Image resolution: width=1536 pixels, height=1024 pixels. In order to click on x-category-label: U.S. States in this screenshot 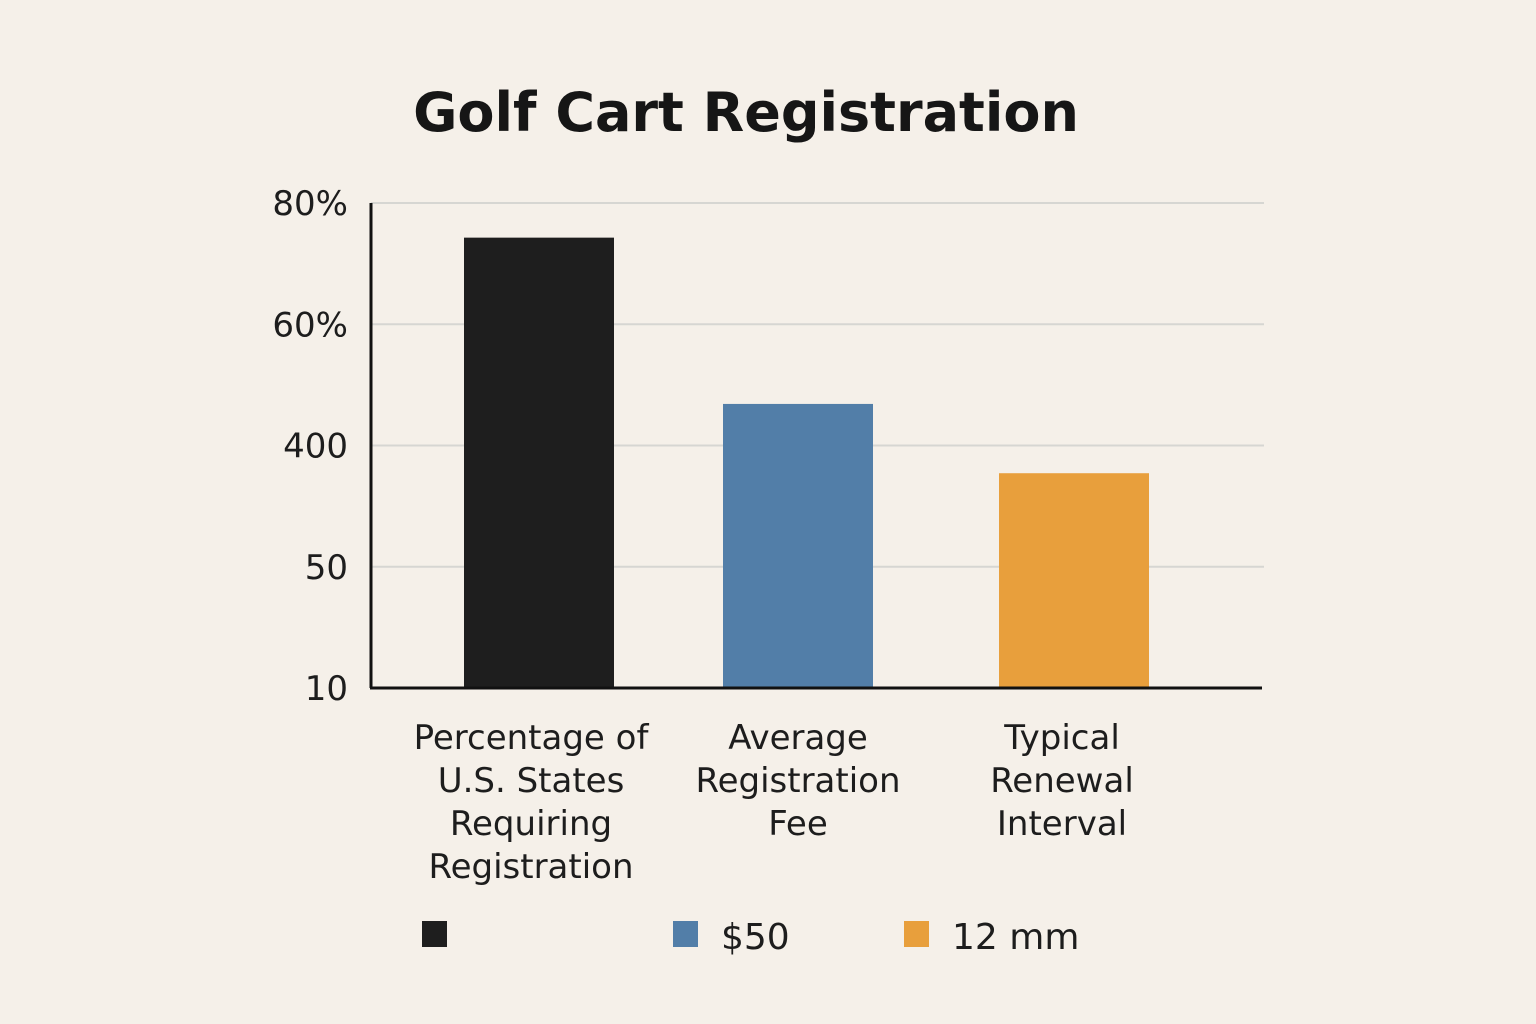, I will do `click(531, 781)`.